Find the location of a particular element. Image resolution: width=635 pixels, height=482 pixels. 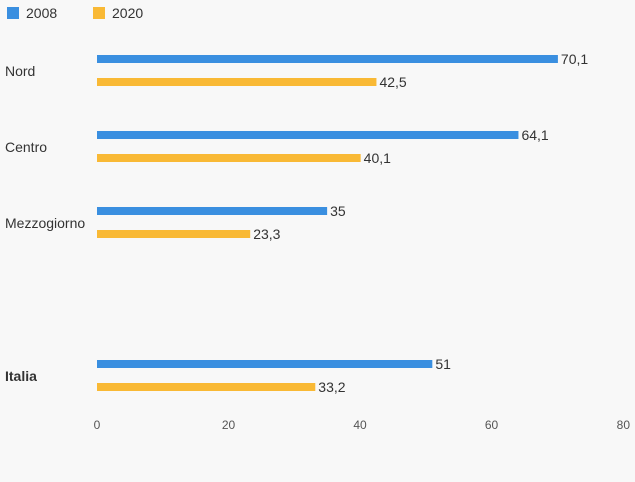

legend-label-2020: 2020 is located at coordinates (127, 13).